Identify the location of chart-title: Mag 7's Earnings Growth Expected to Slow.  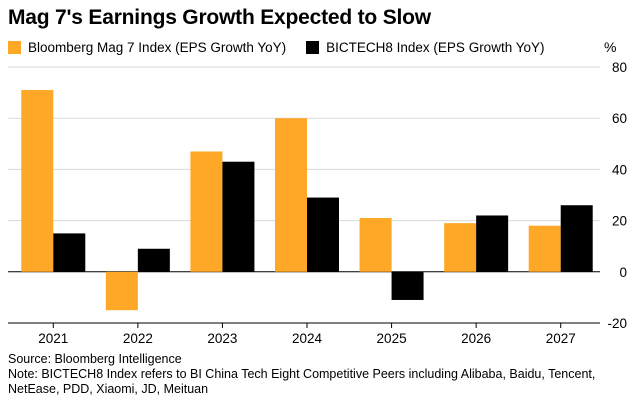
(219, 17).